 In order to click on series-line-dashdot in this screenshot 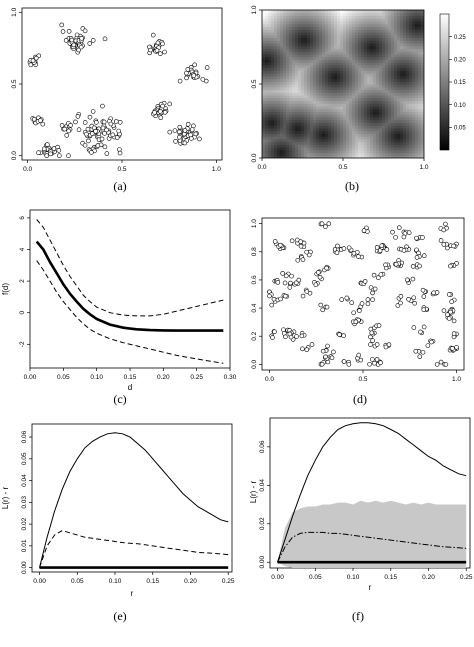, I will do `click(372, 547)`.